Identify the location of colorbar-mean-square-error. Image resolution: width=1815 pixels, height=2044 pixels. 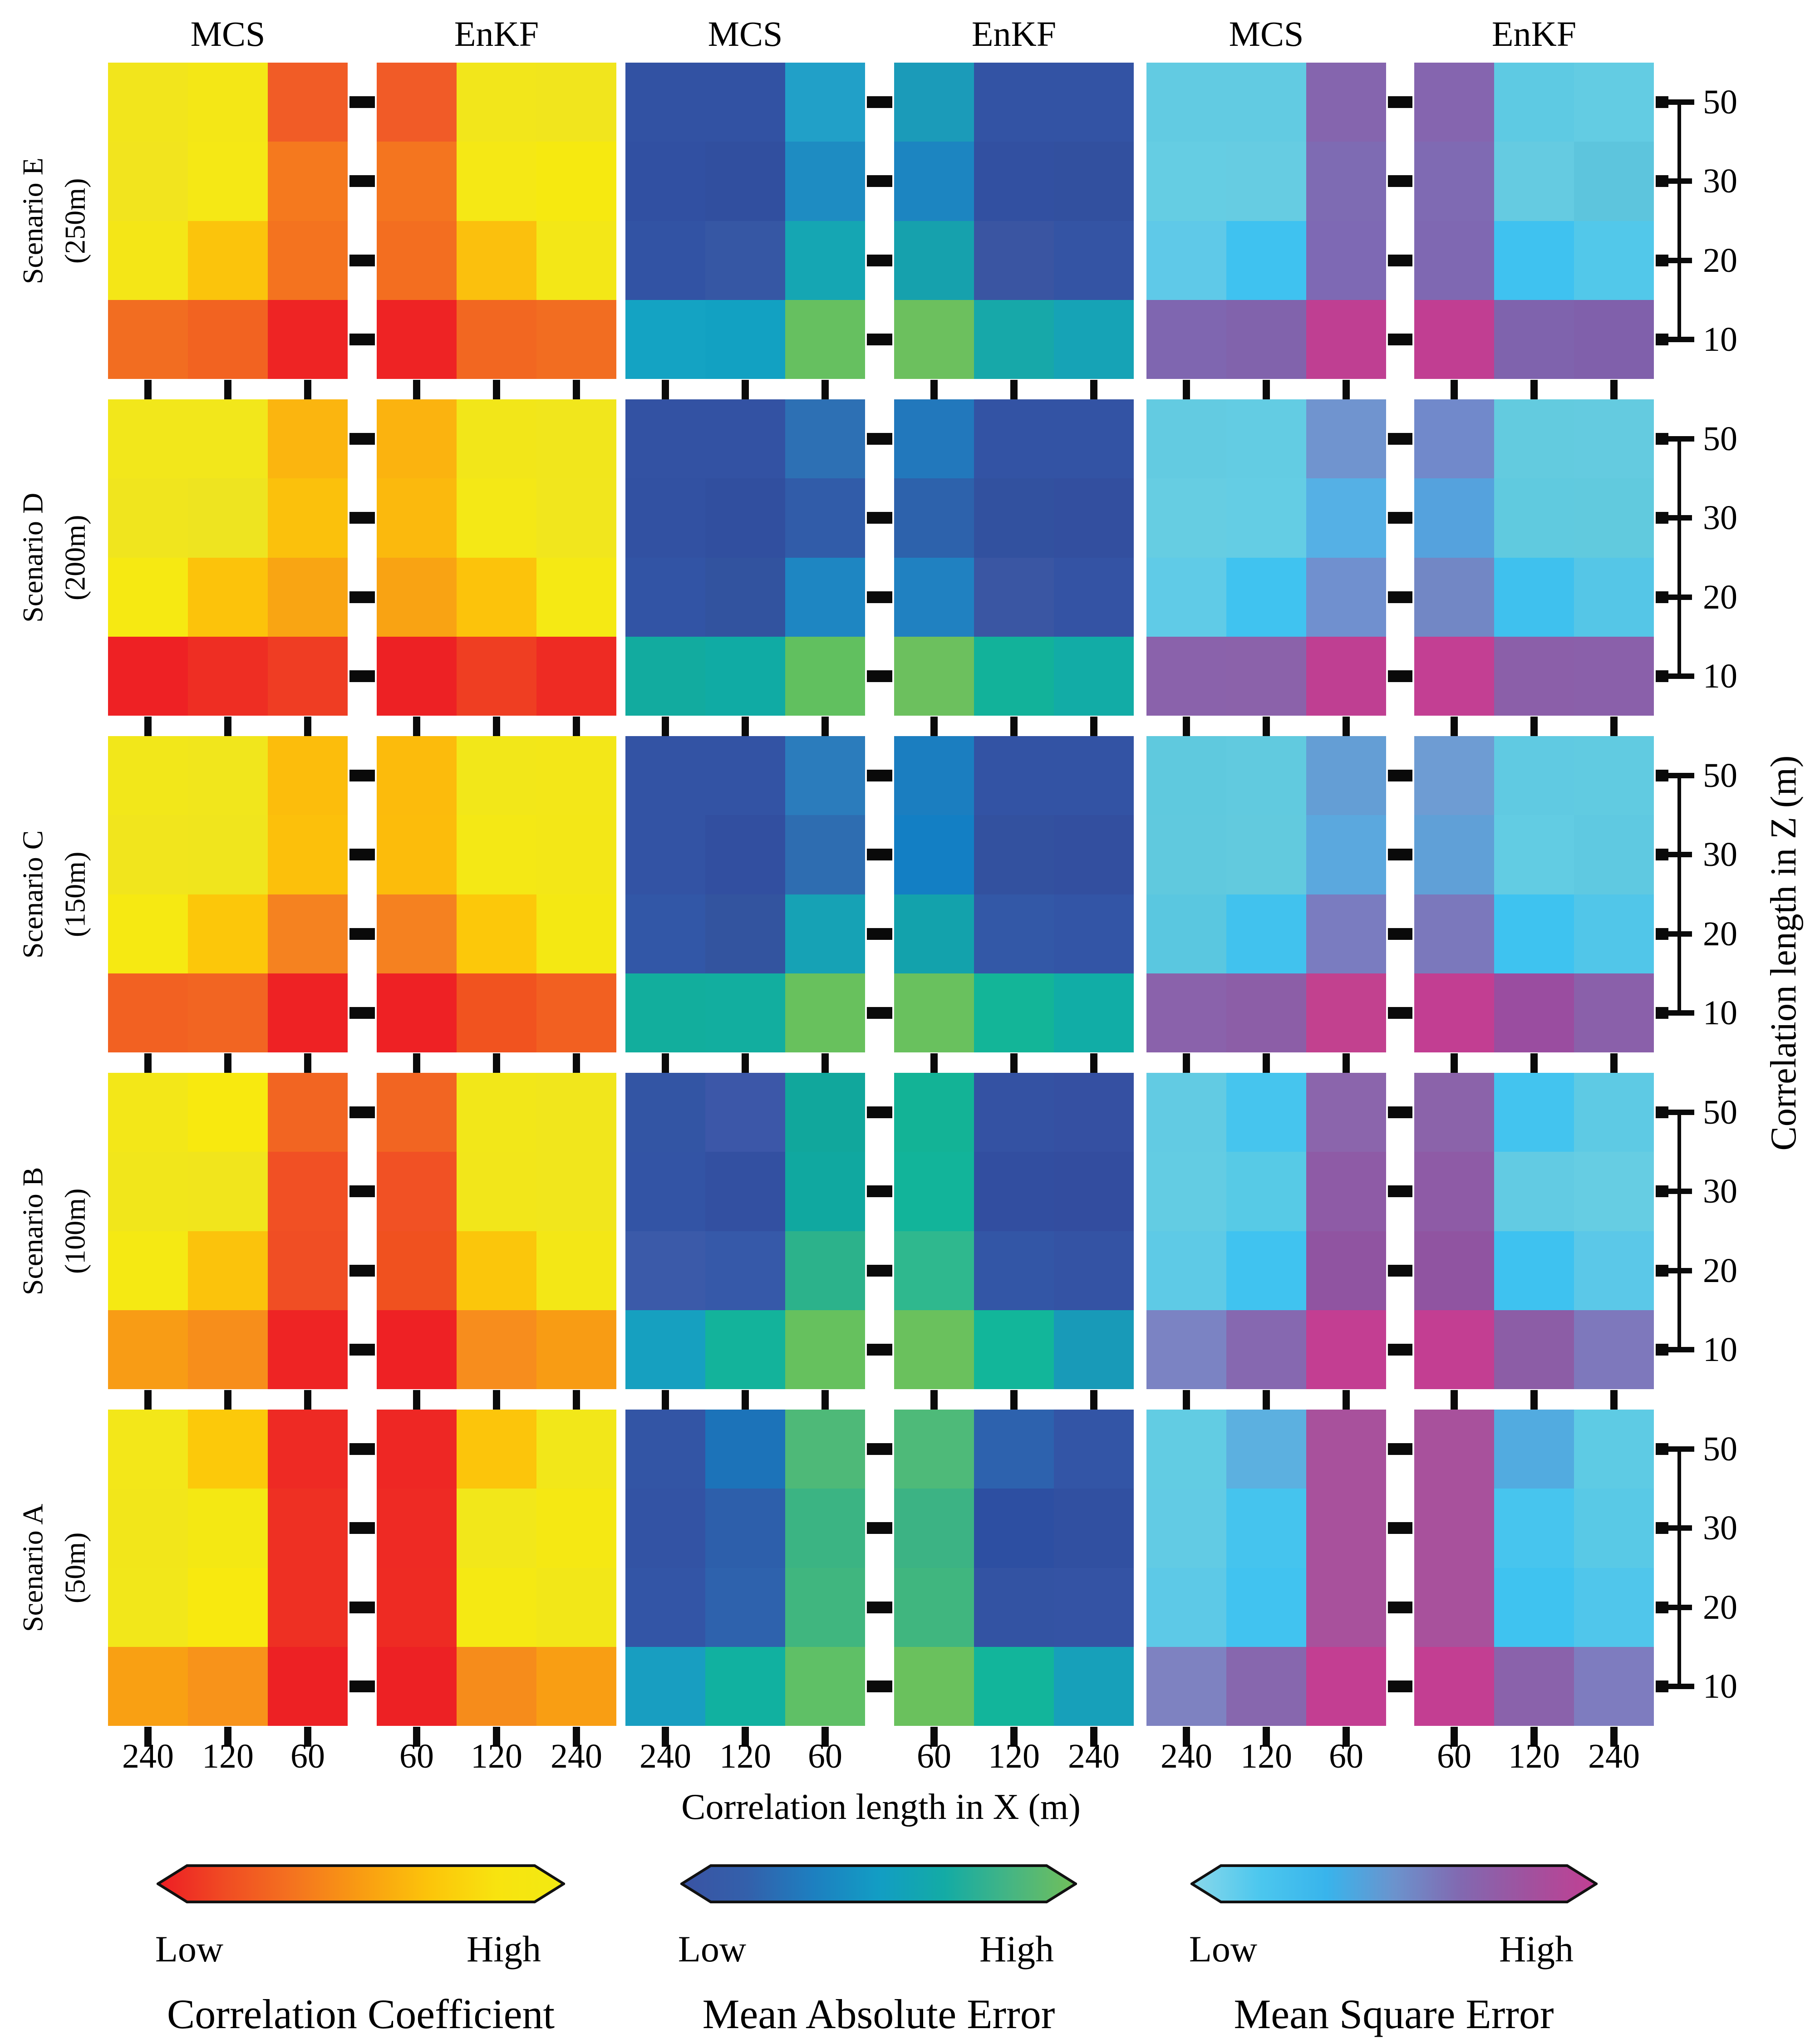
(1394, 1883).